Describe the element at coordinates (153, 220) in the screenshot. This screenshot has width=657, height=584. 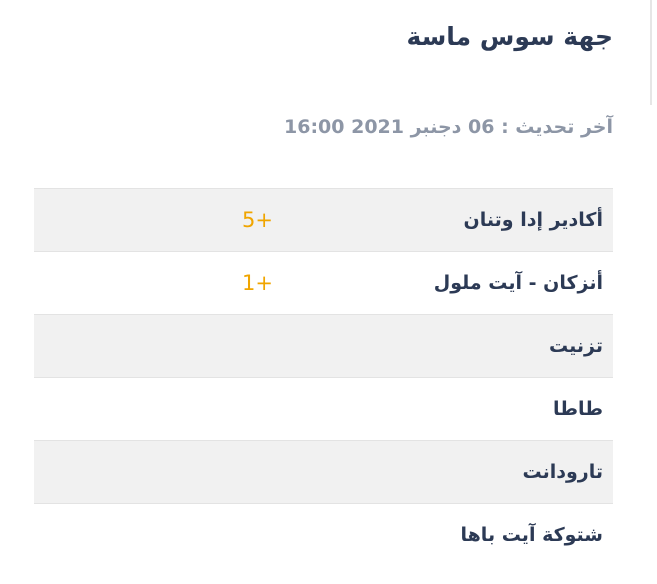
I see `case-count: +5` at that location.